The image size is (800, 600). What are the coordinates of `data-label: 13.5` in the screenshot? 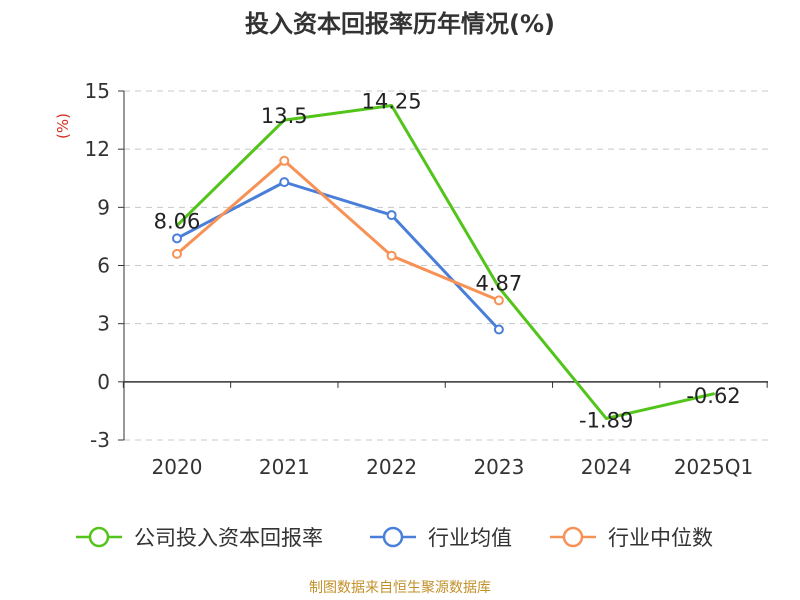 It's located at (284, 116).